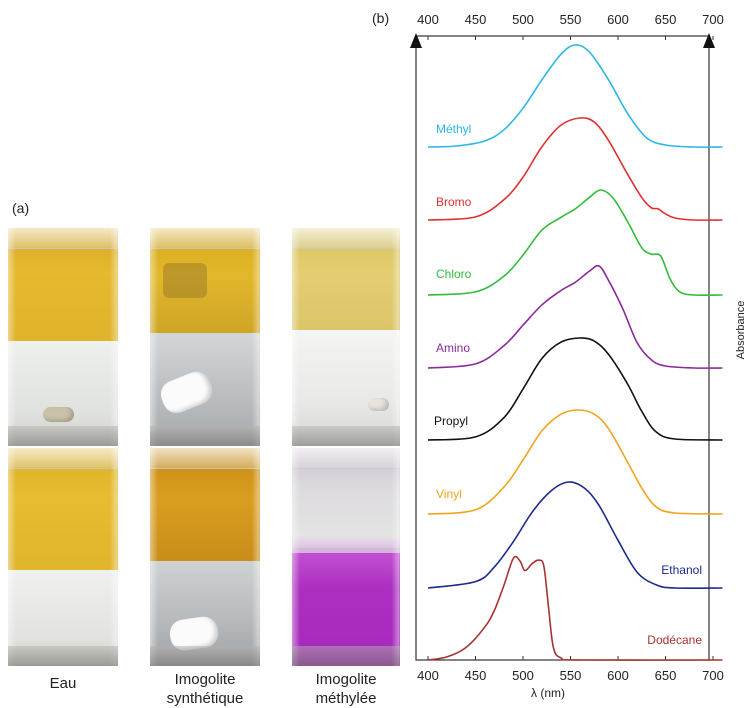 The image size is (750, 708). What do you see at coordinates (674, 640) in the screenshot?
I see `series-label-dodecane: Dodécane` at bounding box center [674, 640].